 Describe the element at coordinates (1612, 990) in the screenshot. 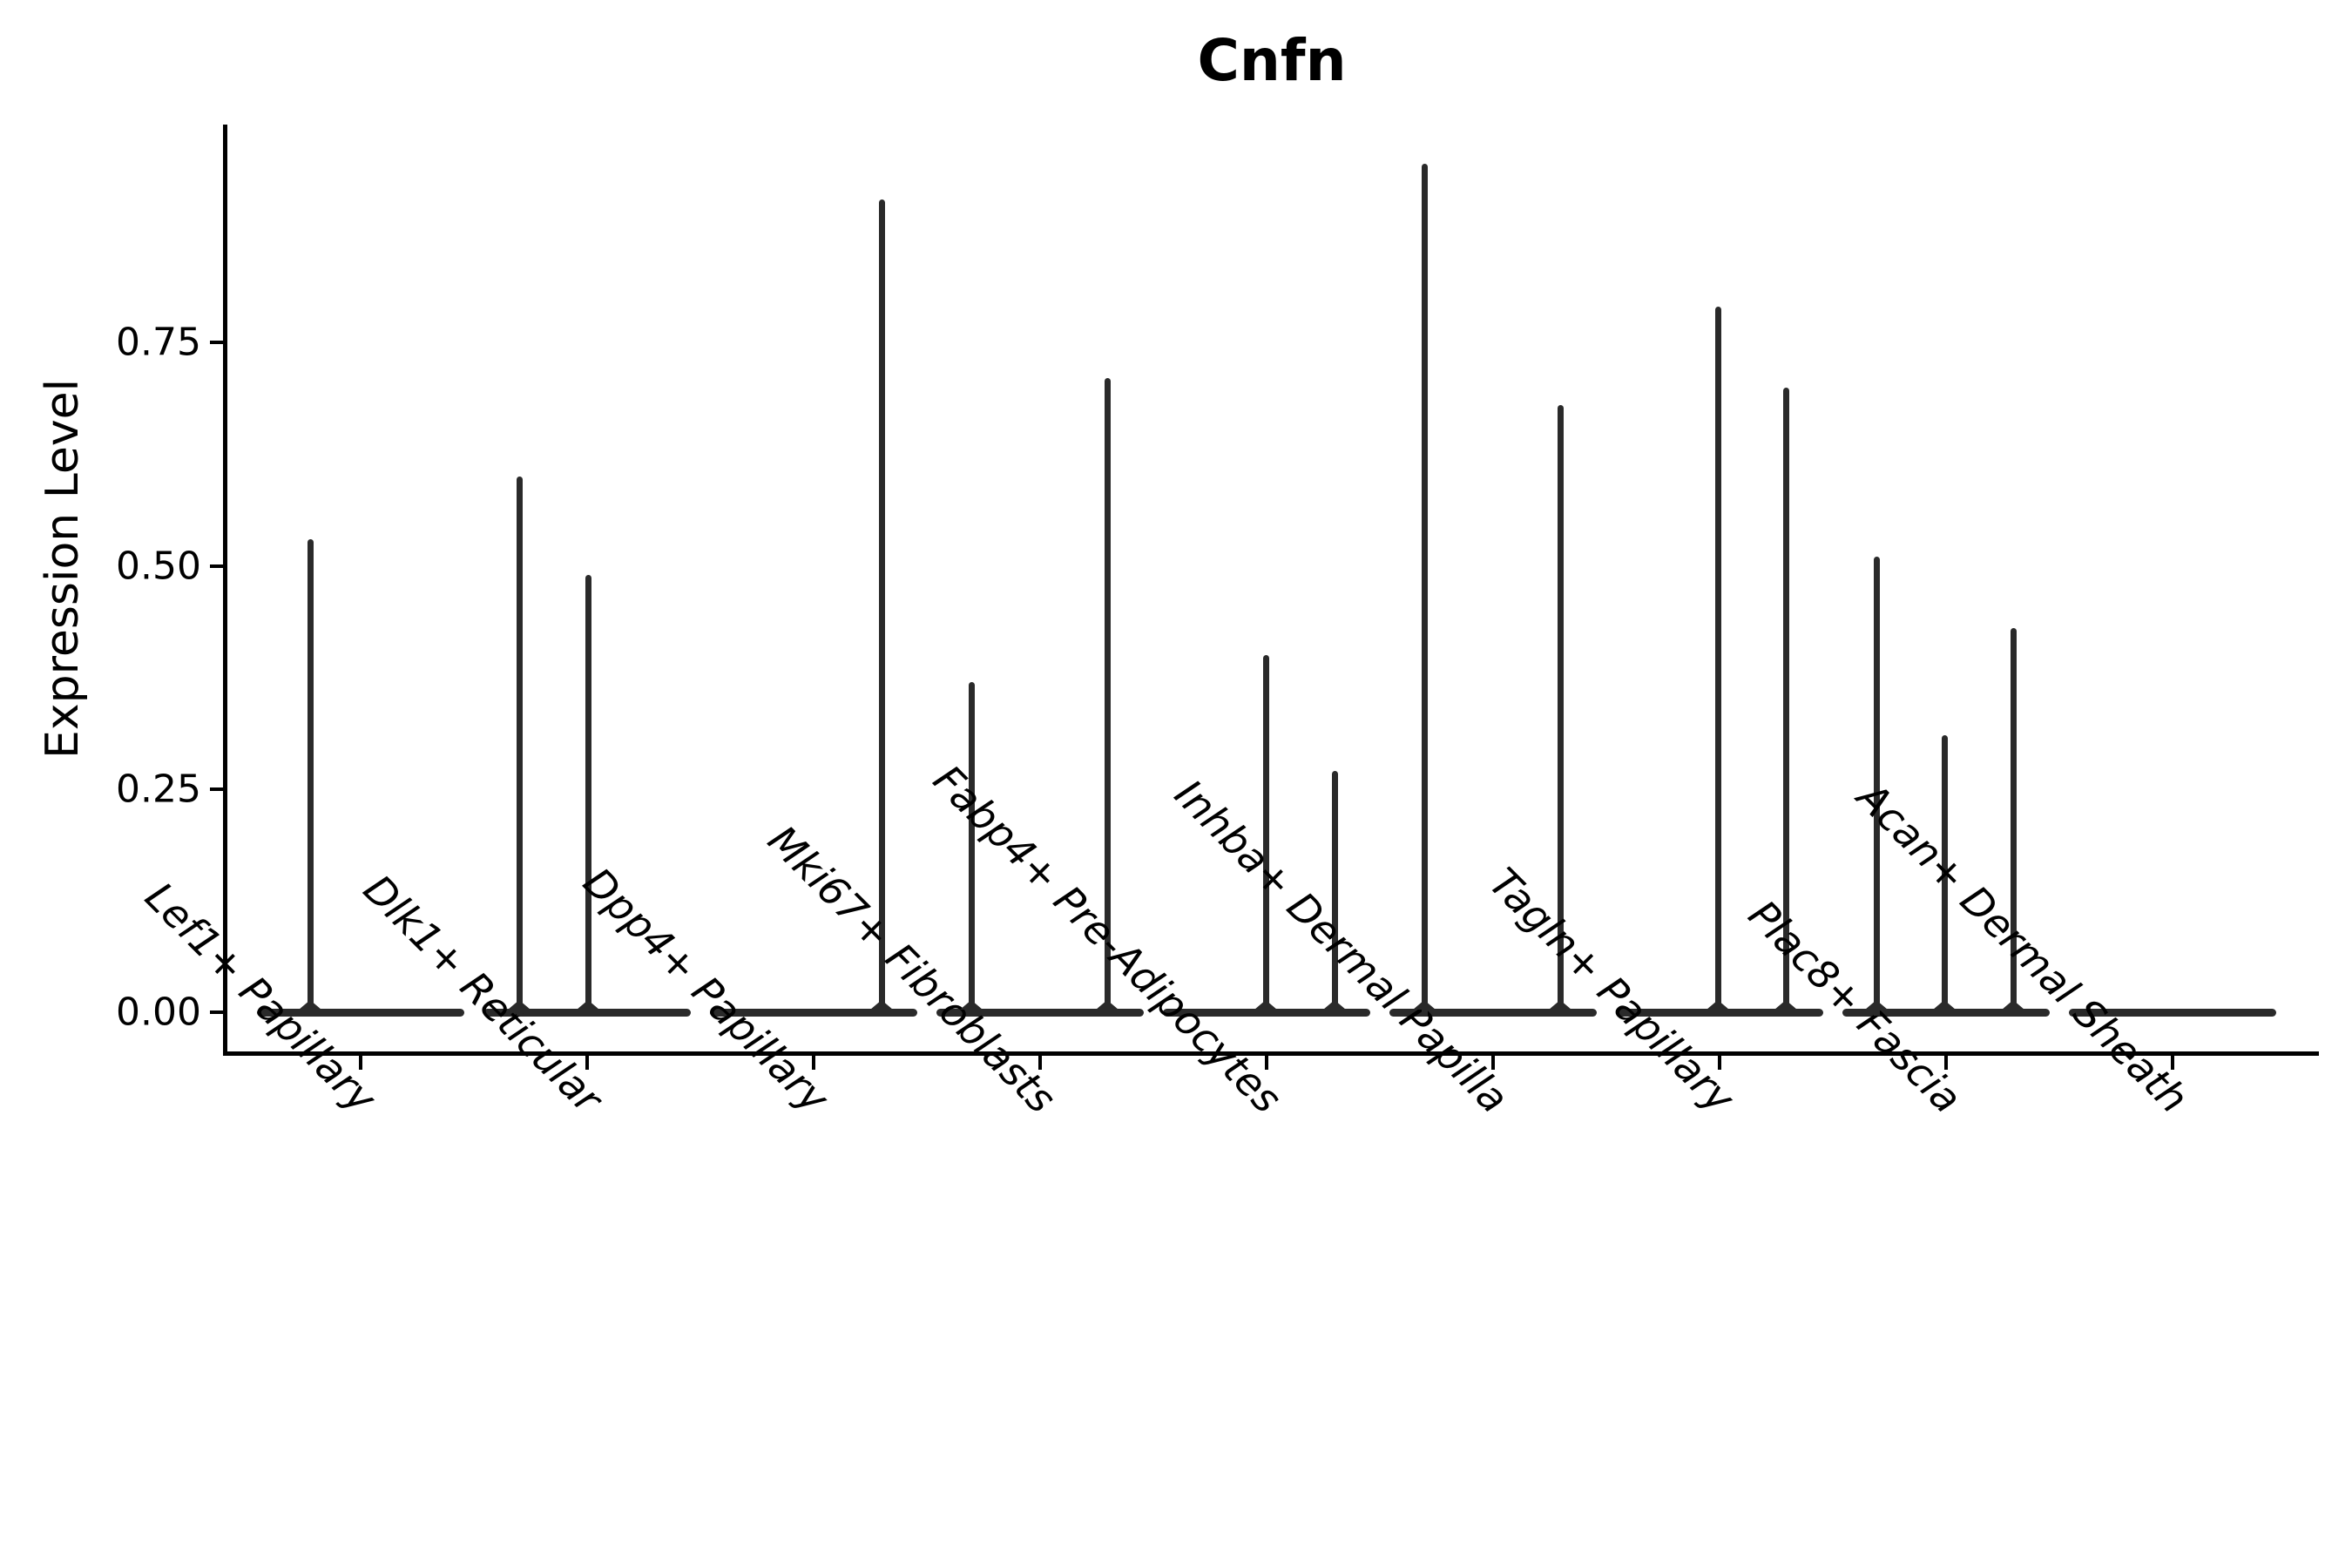

I see `x-tick-label: Tagln+ Papillary` at that location.